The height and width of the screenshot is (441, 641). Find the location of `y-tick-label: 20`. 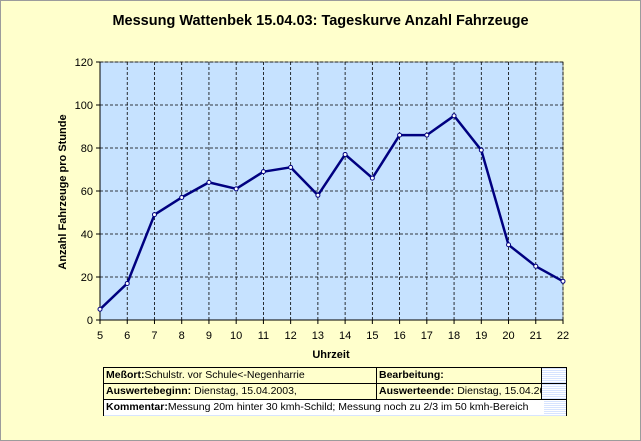

y-tick-label: 20 is located at coordinates (87, 278).